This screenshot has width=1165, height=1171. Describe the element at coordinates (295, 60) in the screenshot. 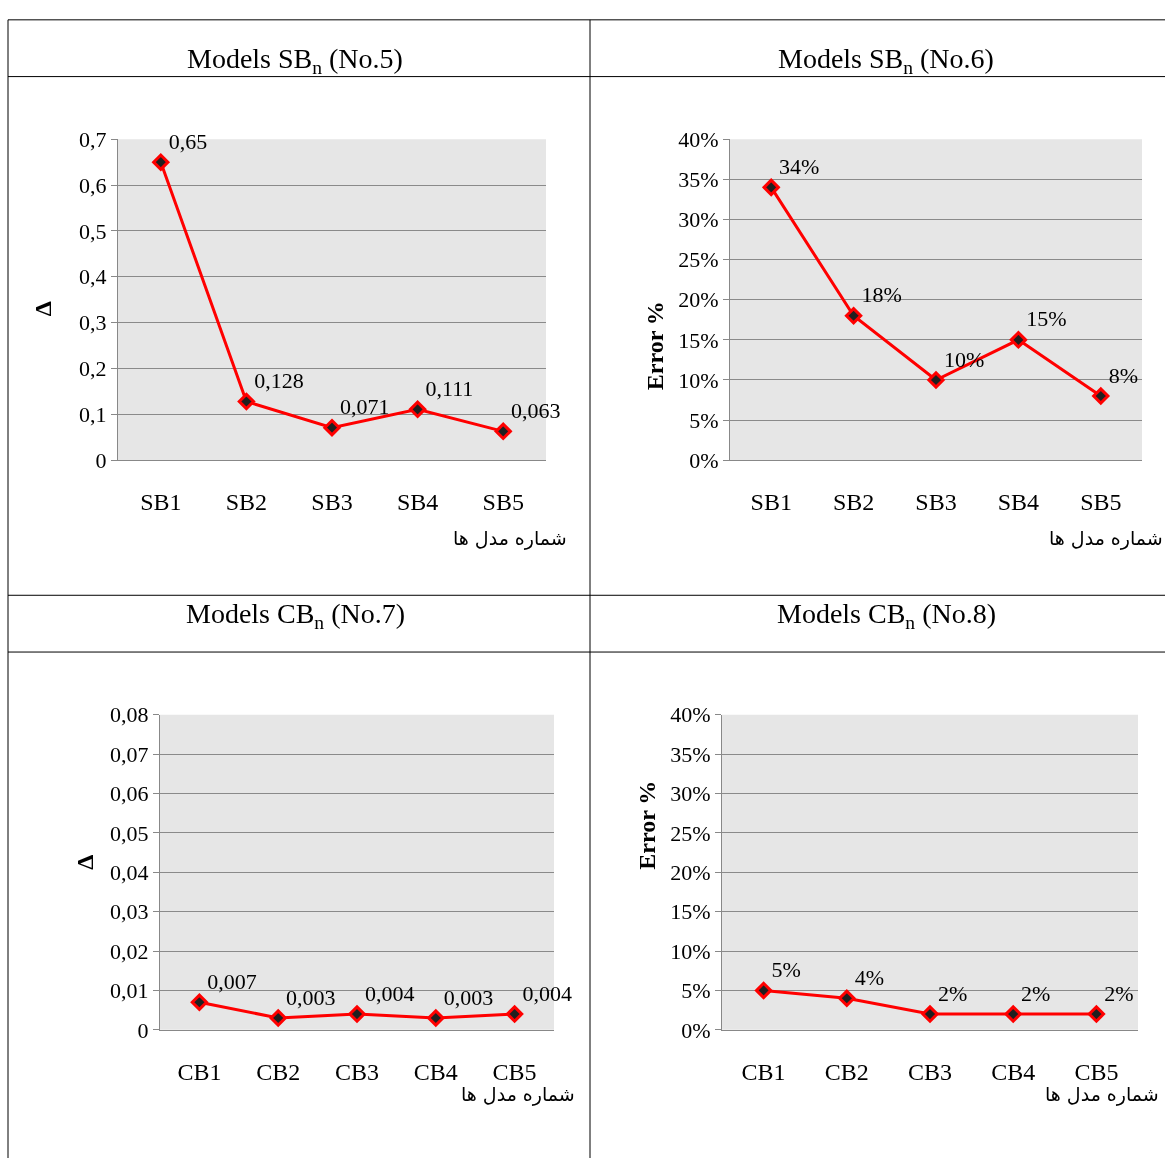

I see `chart-title: Models SB$_{n}$ (No.5)` at that location.